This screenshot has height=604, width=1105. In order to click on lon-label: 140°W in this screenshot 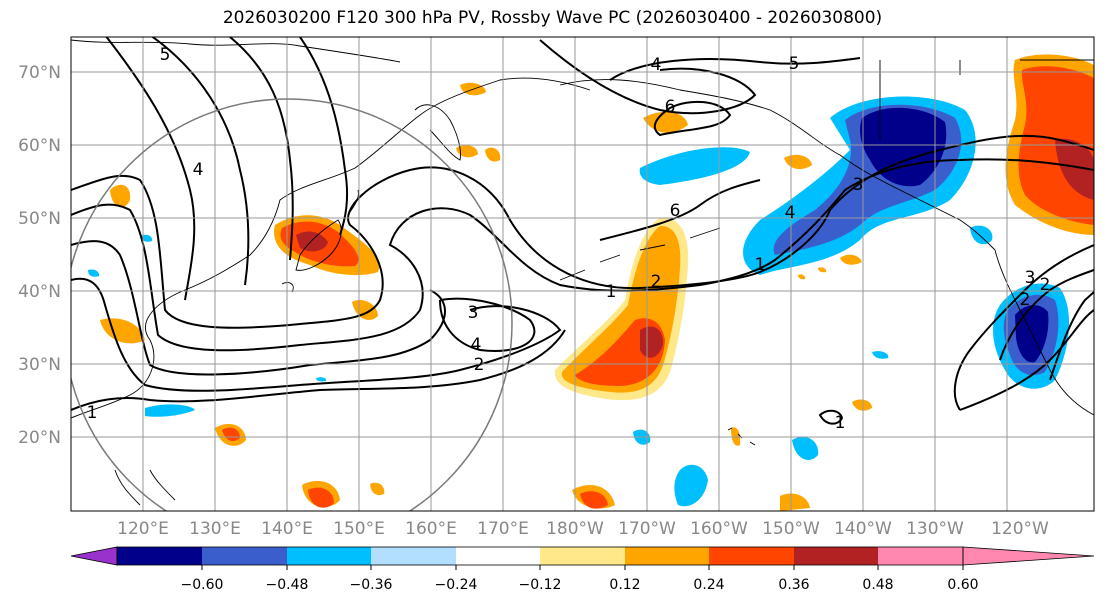, I will do `click(863, 529)`.